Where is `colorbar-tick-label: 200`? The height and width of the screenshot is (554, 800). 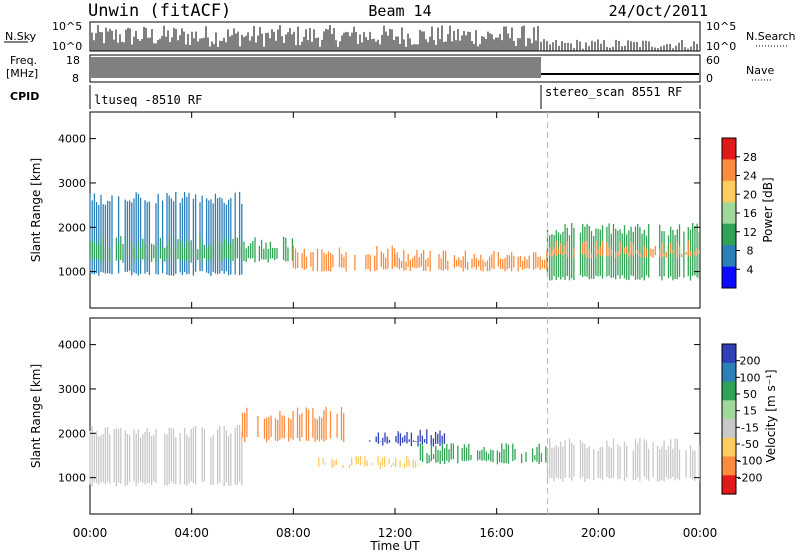 colorbar-tick-label: 200 is located at coordinates (750, 361).